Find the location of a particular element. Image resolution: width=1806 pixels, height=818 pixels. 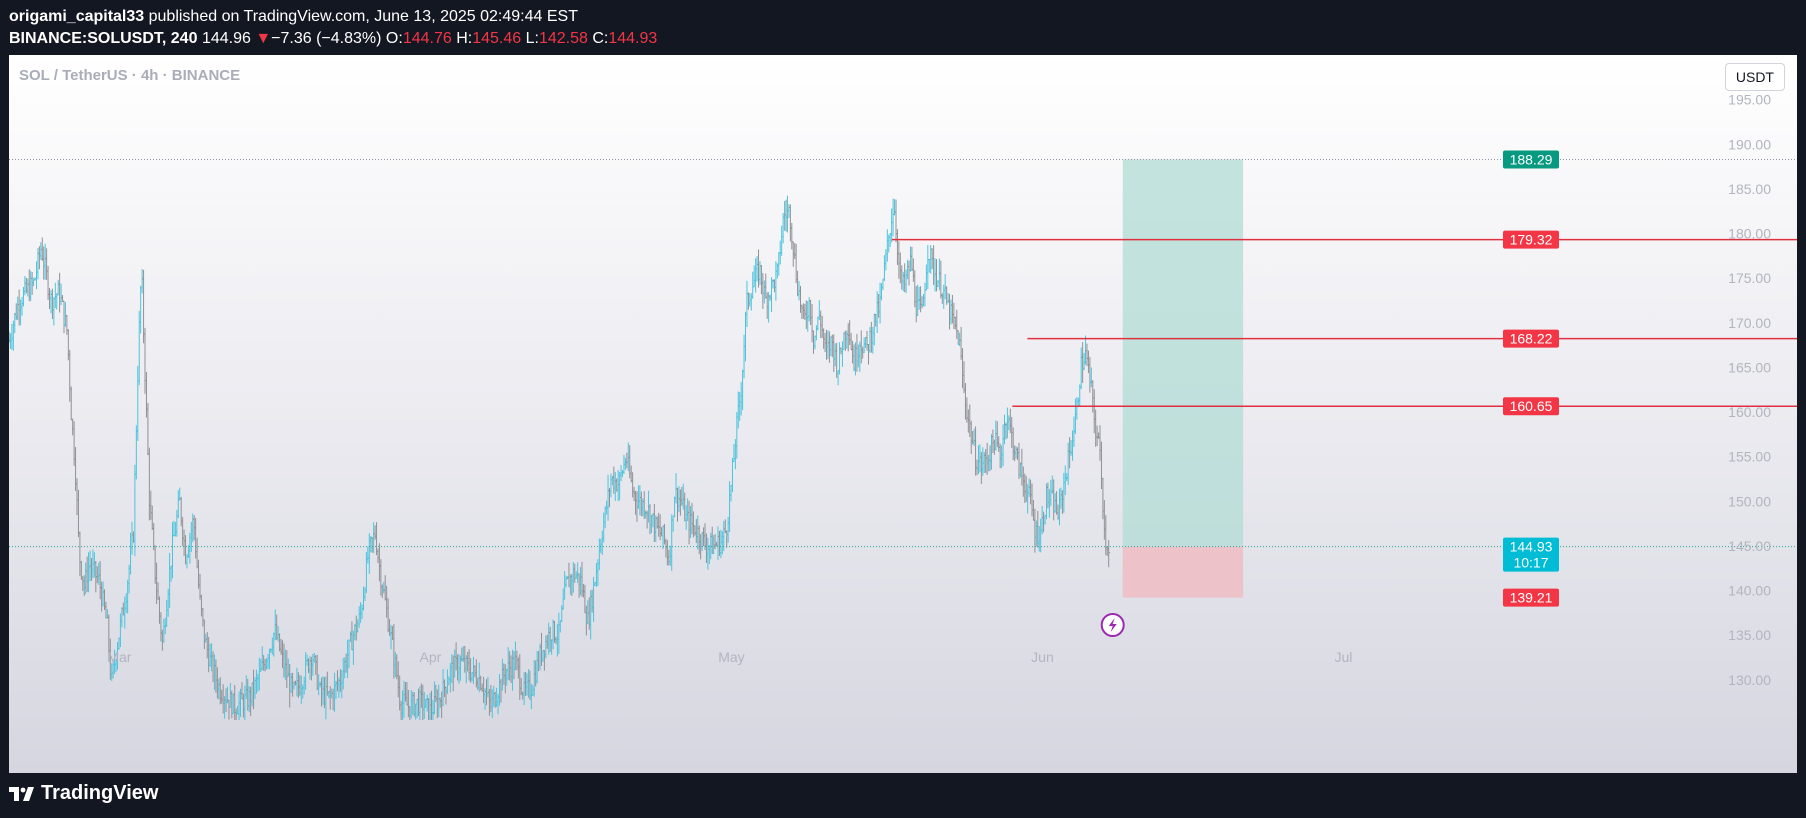

lightning-icon is located at coordinates (1112, 625).